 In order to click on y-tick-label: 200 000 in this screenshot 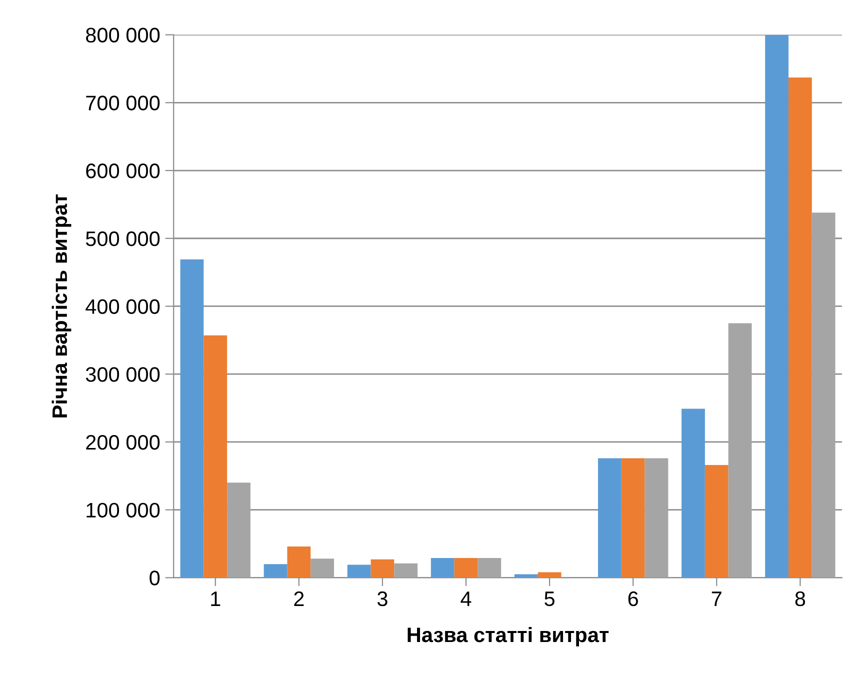, I will do `click(123, 442)`.